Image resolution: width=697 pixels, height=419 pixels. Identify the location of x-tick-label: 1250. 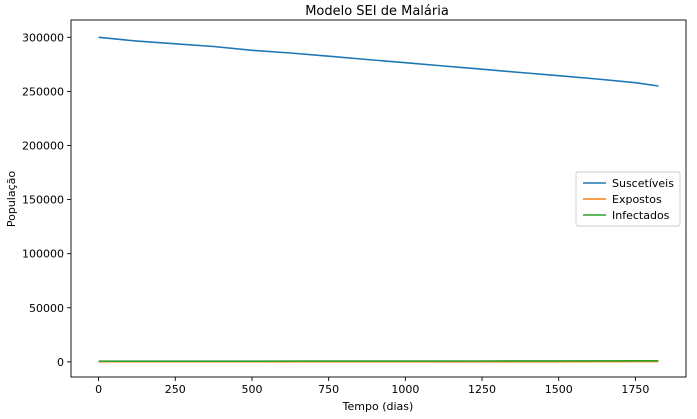
(482, 389).